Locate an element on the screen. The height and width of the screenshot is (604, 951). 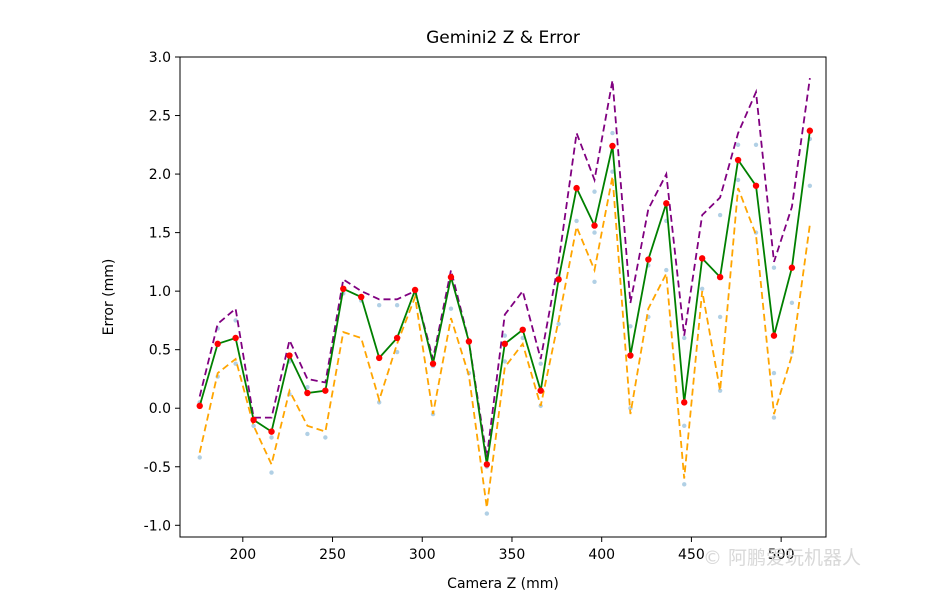
y-tick-label-2: 2.0 is located at coordinates (160, 175).